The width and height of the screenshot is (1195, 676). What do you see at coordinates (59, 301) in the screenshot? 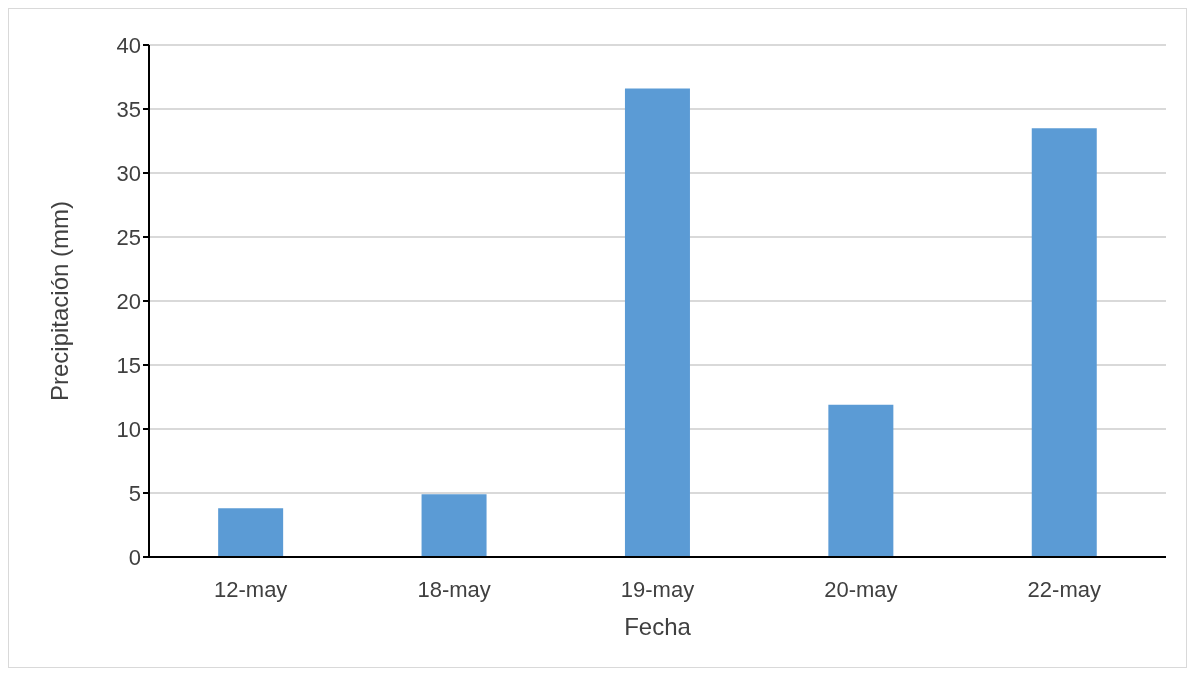
I see `y-axis-title: Precipitación (mm)` at bounding box center [59, 301].